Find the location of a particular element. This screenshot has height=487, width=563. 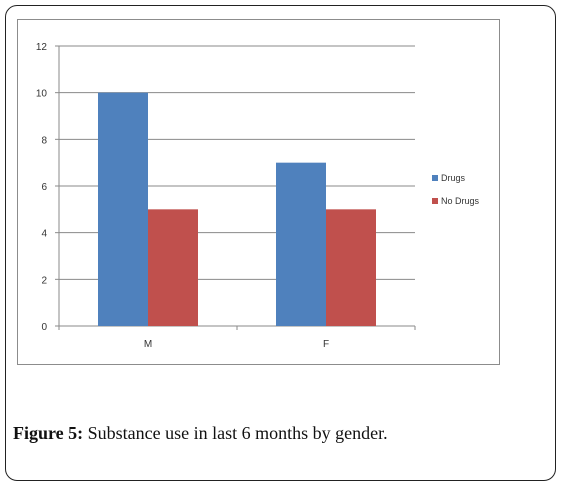

y-tick-label: 8 is located at coordinates (44, 140).